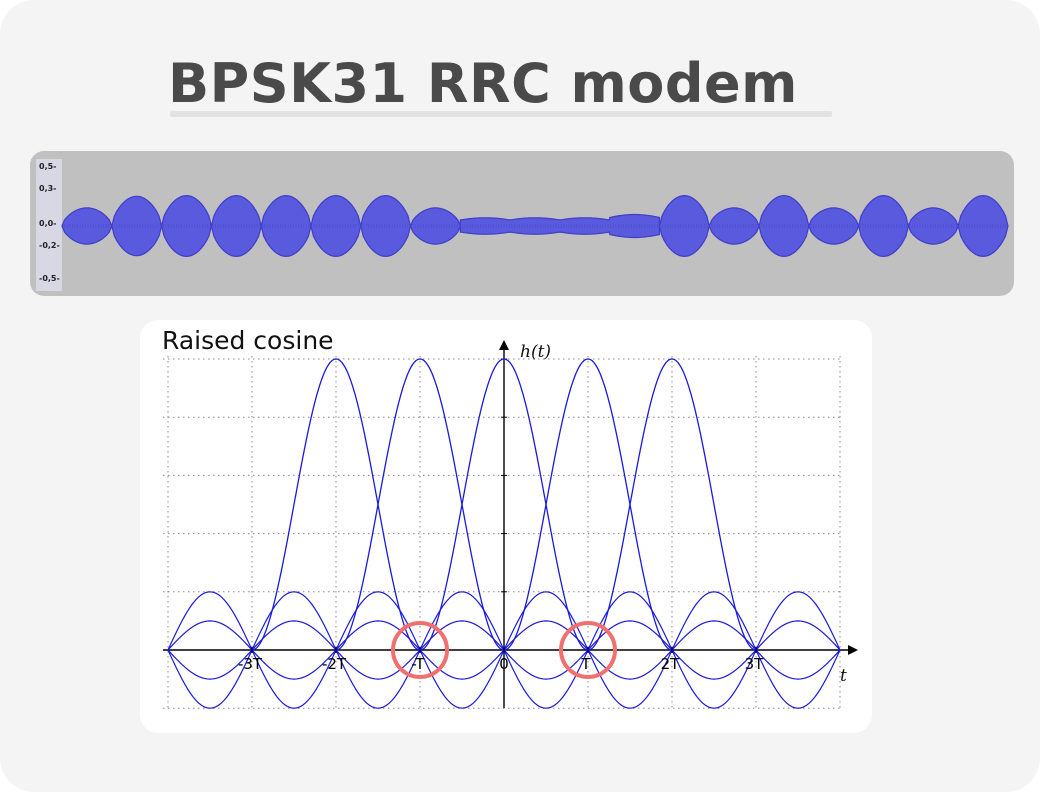 The image size is (1040, 792). I want to click on waveform-signal, so click(535, 226).